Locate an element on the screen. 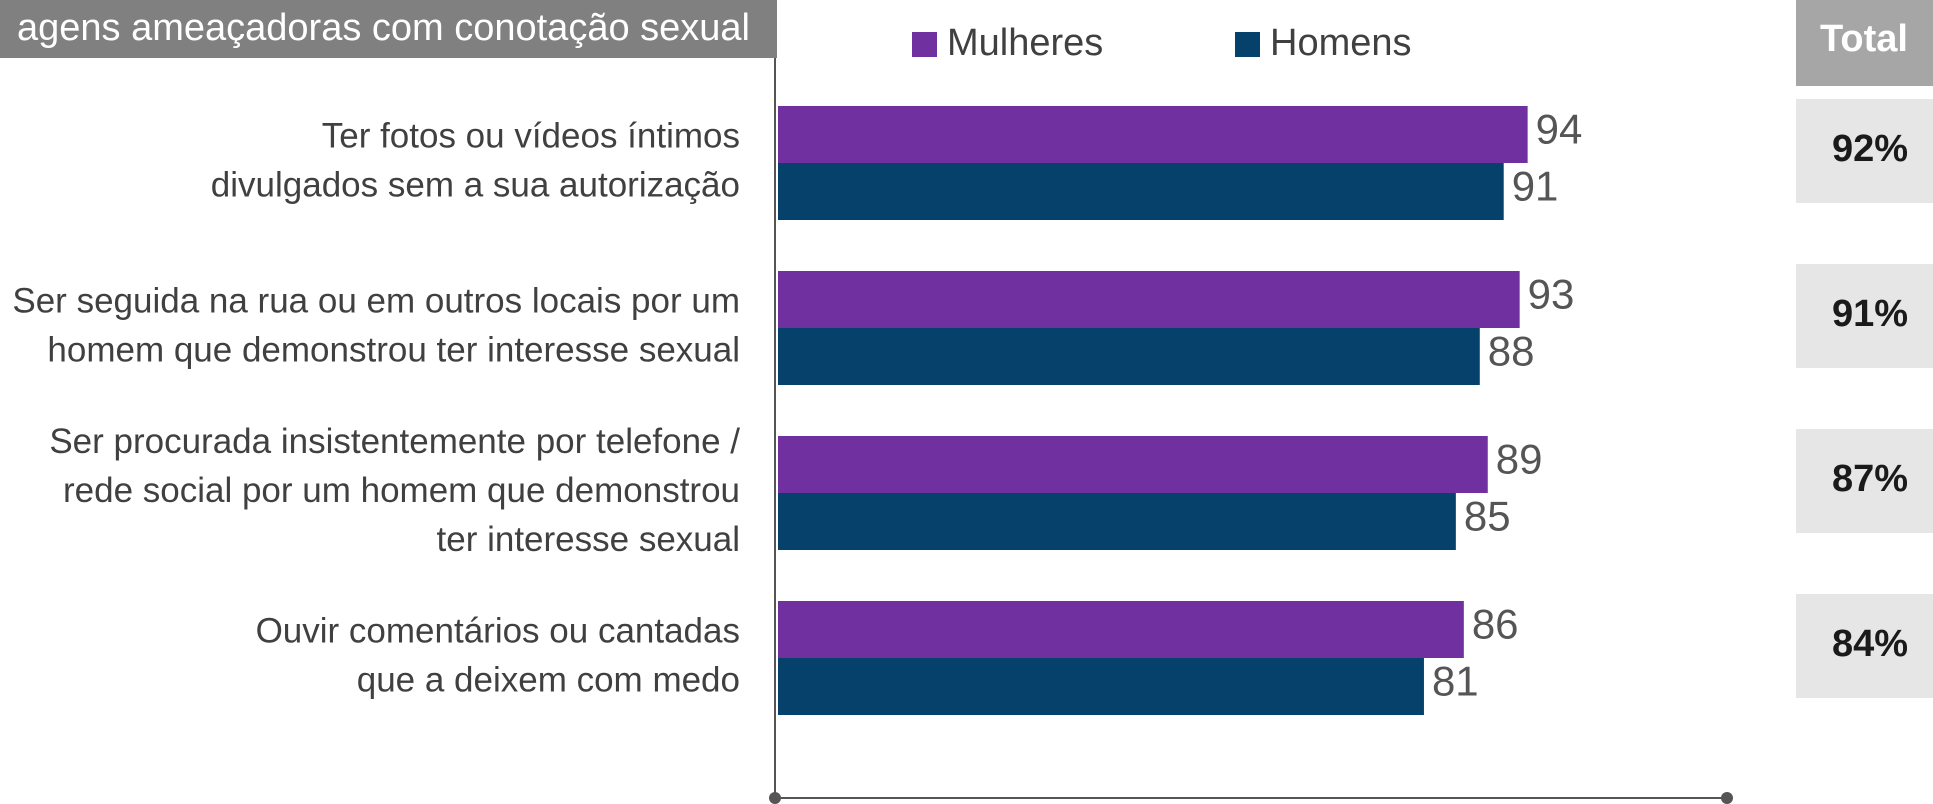 The height and width of the screenshot is (804, 1933). value-label: 85 is located at coordinates (1487, 516).